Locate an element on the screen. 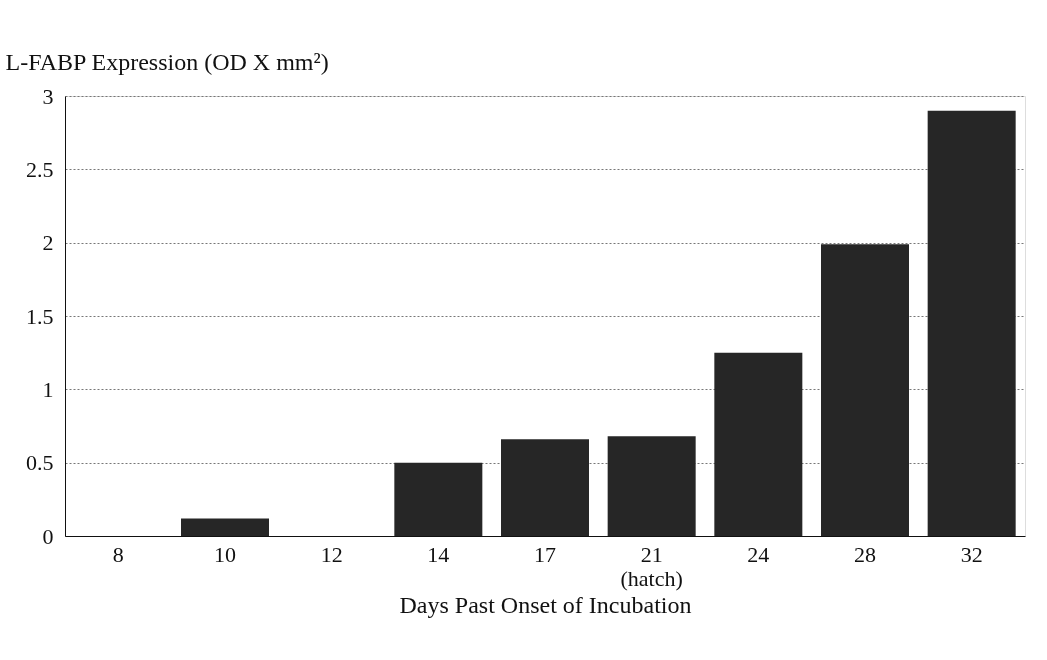 This screenshot has height=660, width=1047. y-tick-label: 2 is located at coordinates (48, 243).